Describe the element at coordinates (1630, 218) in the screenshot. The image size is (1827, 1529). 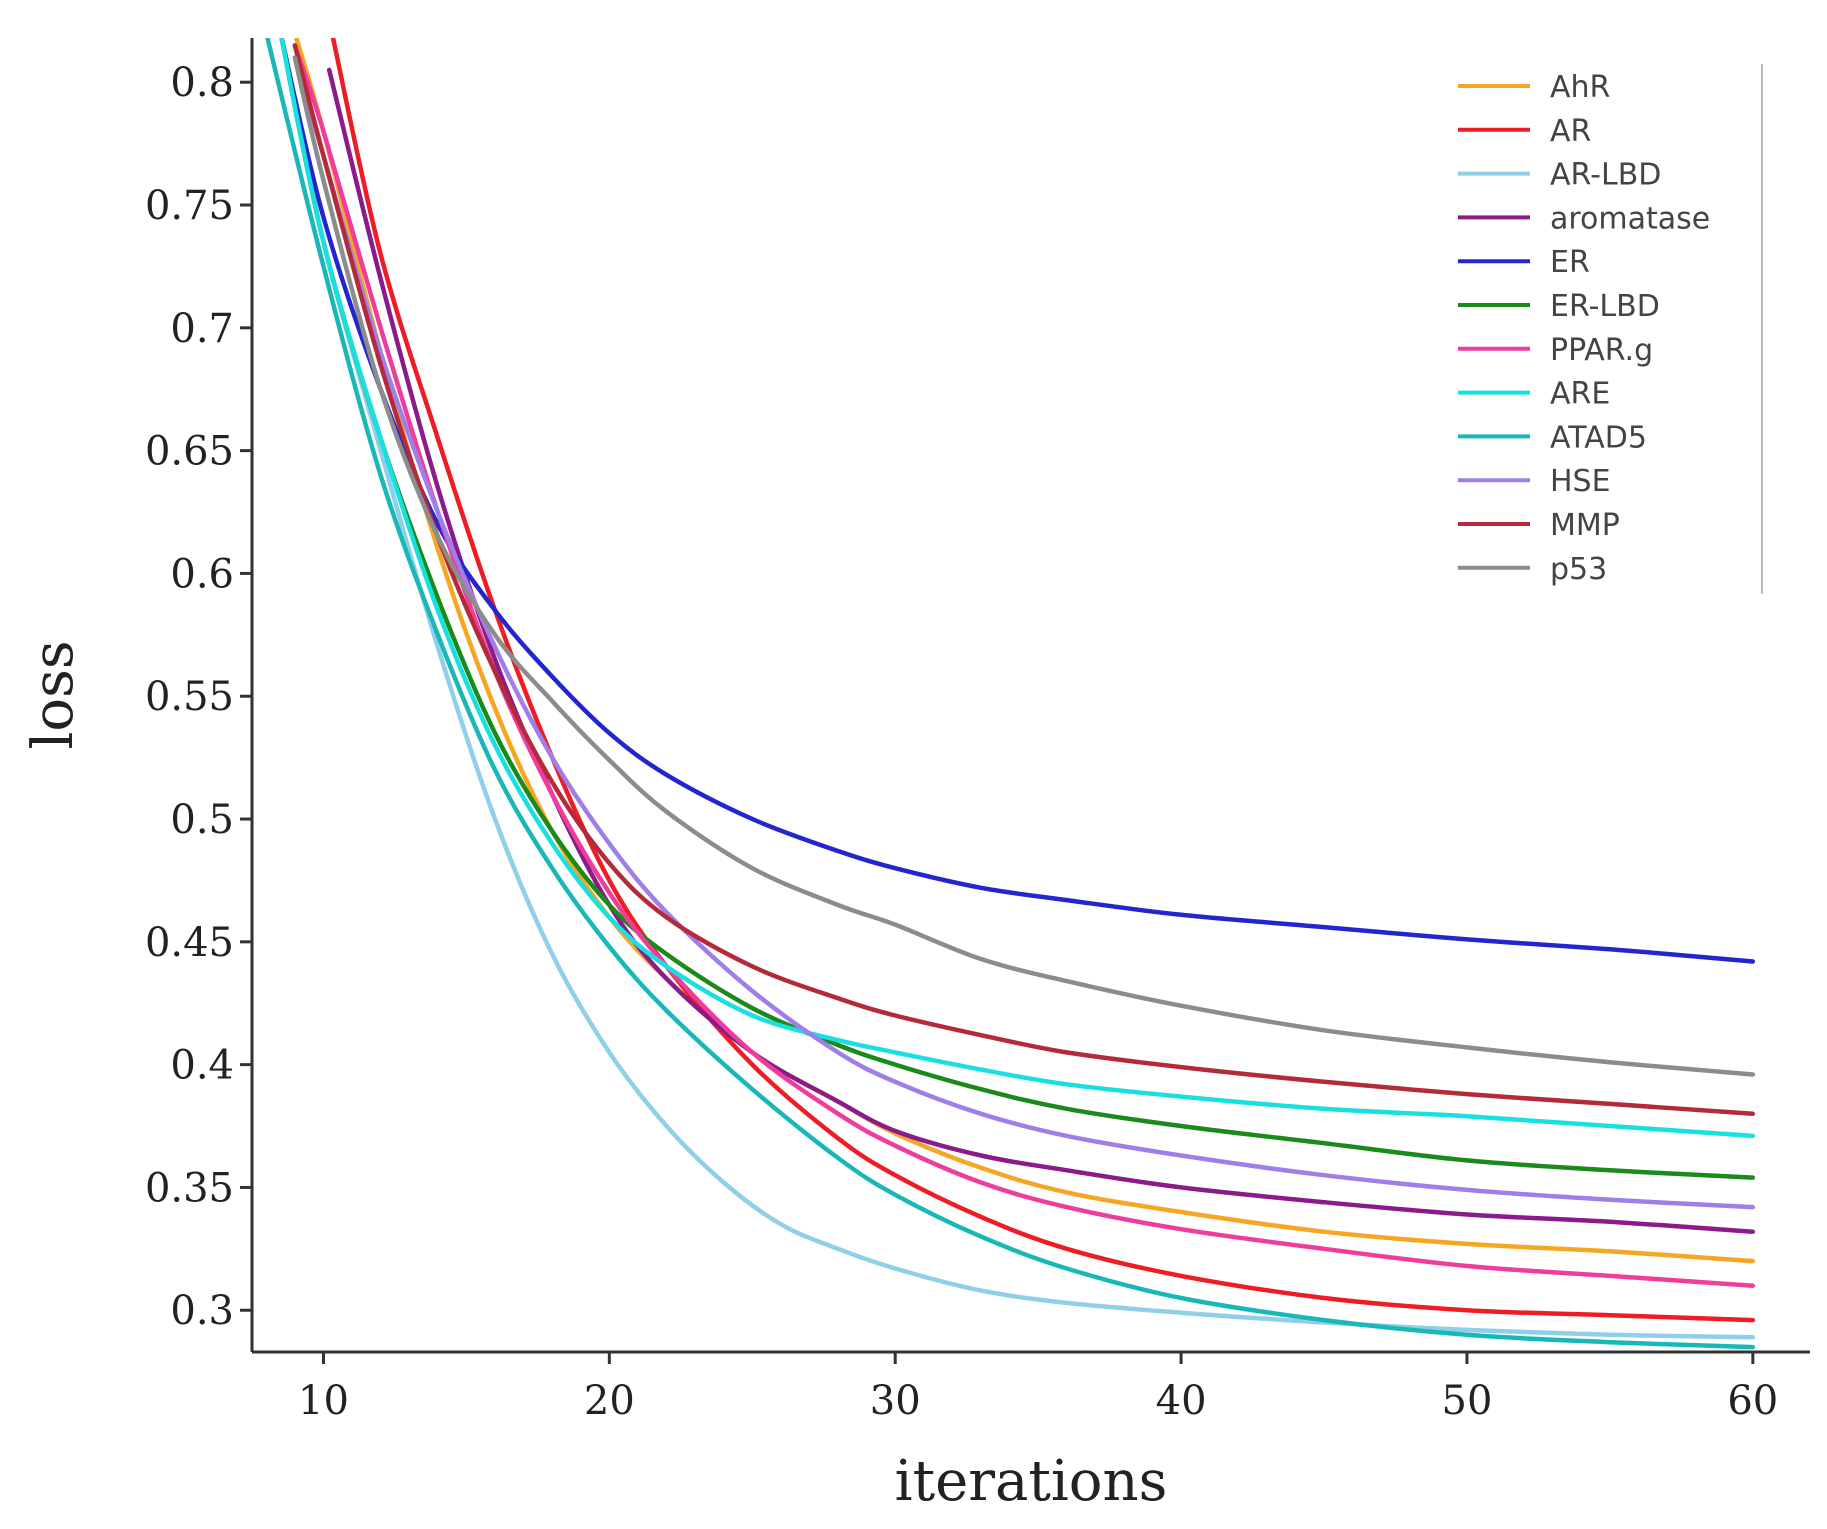
I see `legend-label-aromatase: aromatase` at that location.